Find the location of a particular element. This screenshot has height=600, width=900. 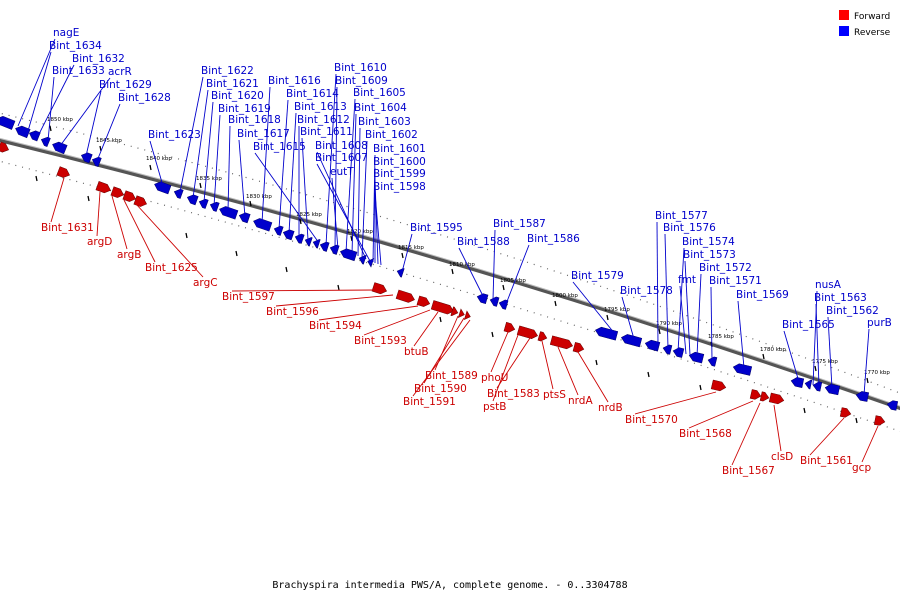

reverse-gene-label: acrR is located at coordinates (120, 72).